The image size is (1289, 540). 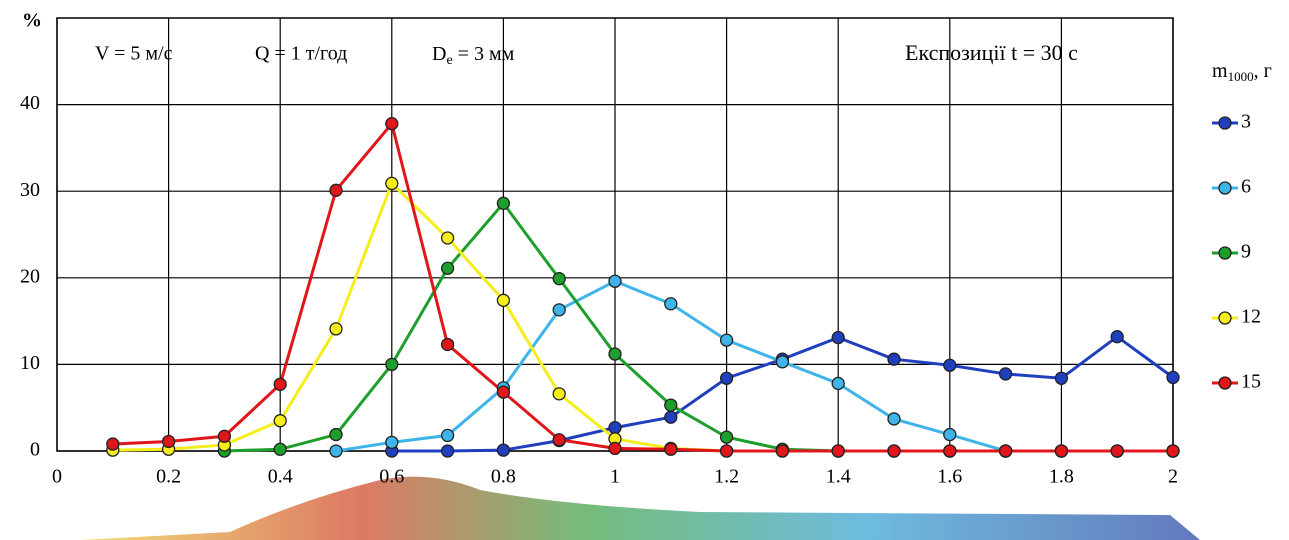 What do you see at coordinates (726, 477) in the screenshot?
I see `x-tick-label: 1.2` at bounding box center [726, 477].